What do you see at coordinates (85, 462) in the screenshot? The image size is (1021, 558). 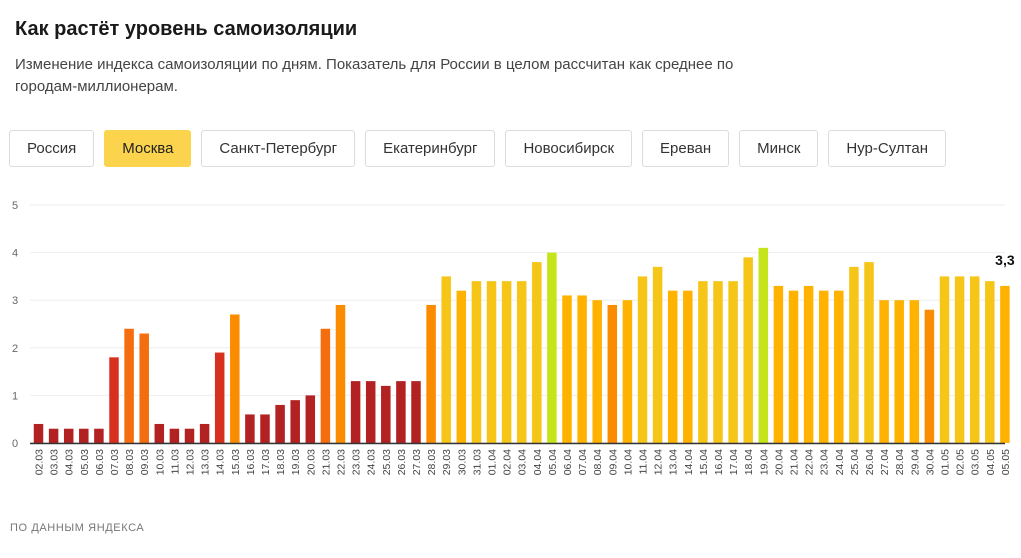 I see `x-tick-label: 05.03` at bounding box center [85, 462].